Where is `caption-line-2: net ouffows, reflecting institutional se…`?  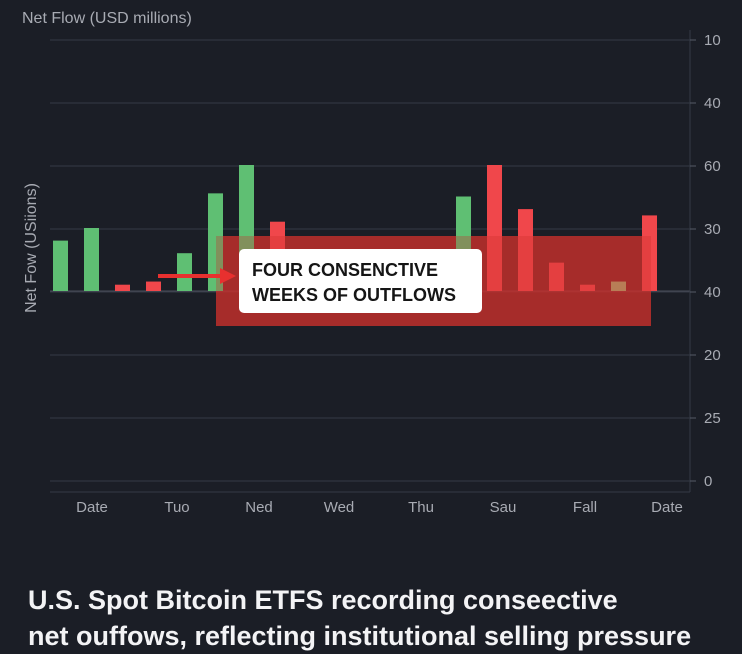 caption-line-2: net ouffows, reflecting institutional se… is located at coordinates (360, 636).